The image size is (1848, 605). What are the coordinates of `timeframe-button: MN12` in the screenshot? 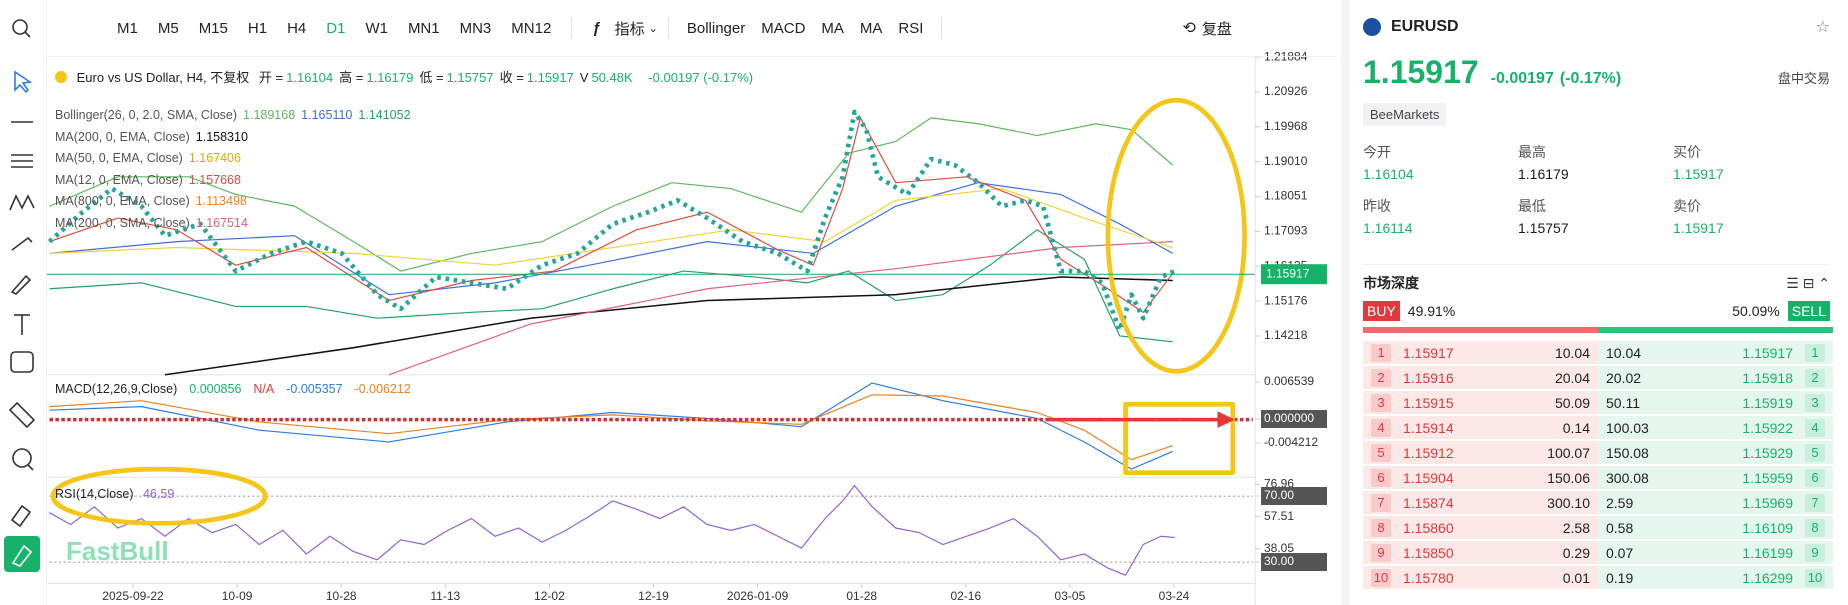 It's located at (531, 28).